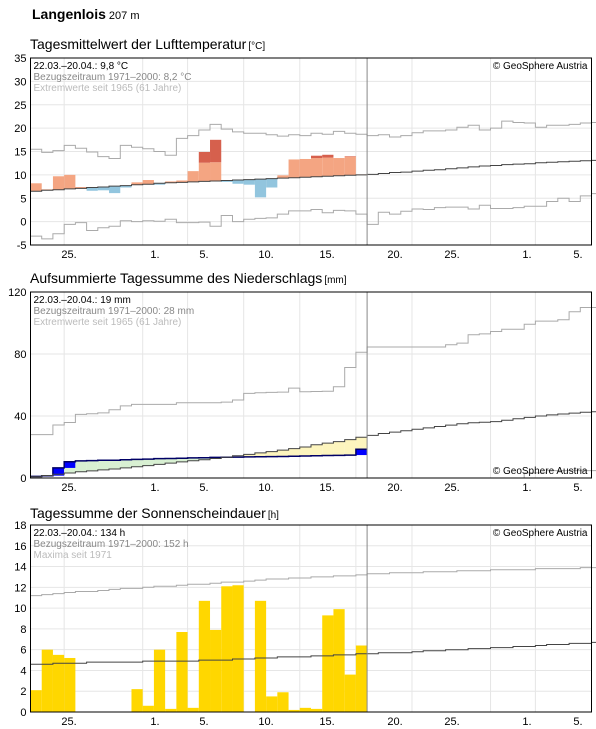 The image size is (596, 729). What do you see at coordinates (526, 255) in the screenshot?
I see `temperature-x-tick-label: 1.` at bounding box center [526, 255].